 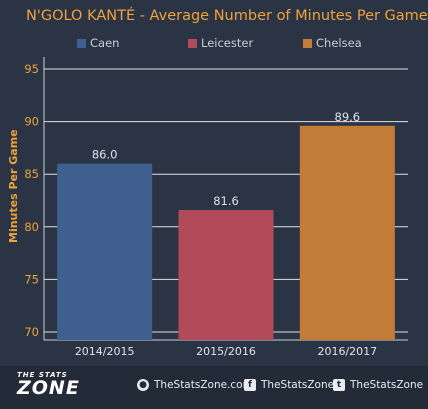 I want to click on y-tick-label: 95, so click(x=31, y=69).